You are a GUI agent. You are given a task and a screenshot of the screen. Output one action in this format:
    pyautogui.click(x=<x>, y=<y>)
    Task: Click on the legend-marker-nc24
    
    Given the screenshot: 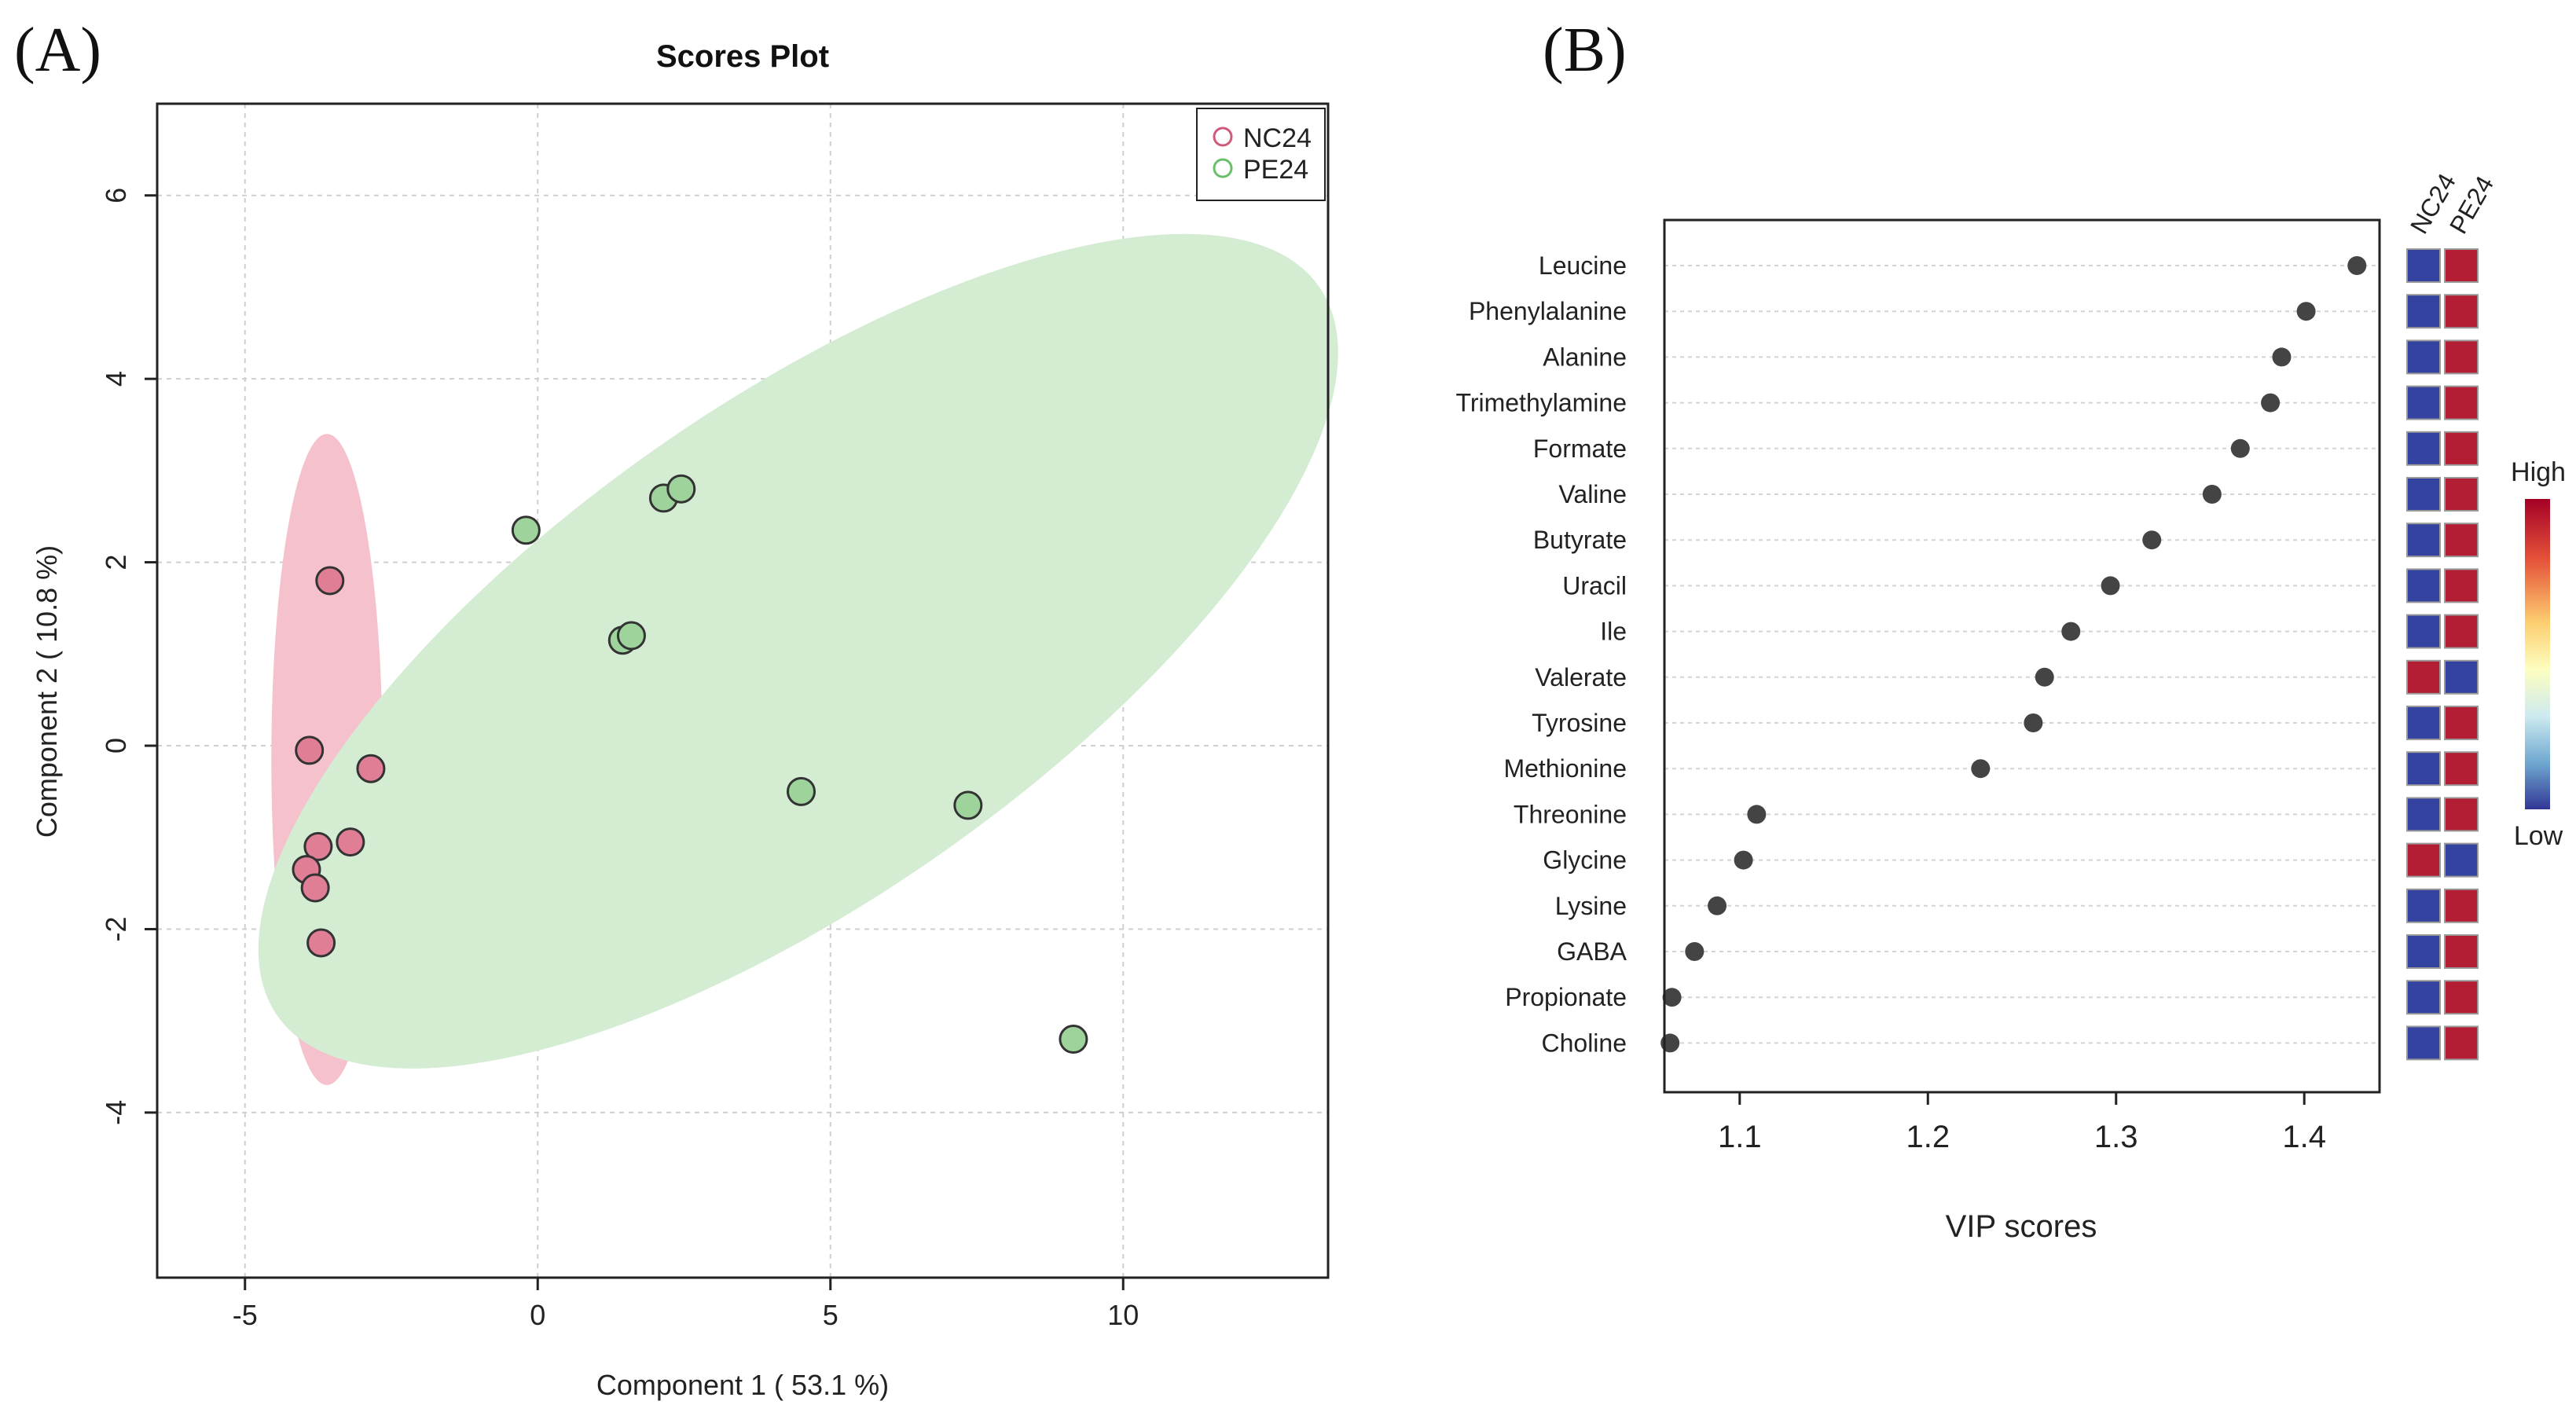 What is the action you would take?
    pyautogui.click(x=1223, y=137)
    